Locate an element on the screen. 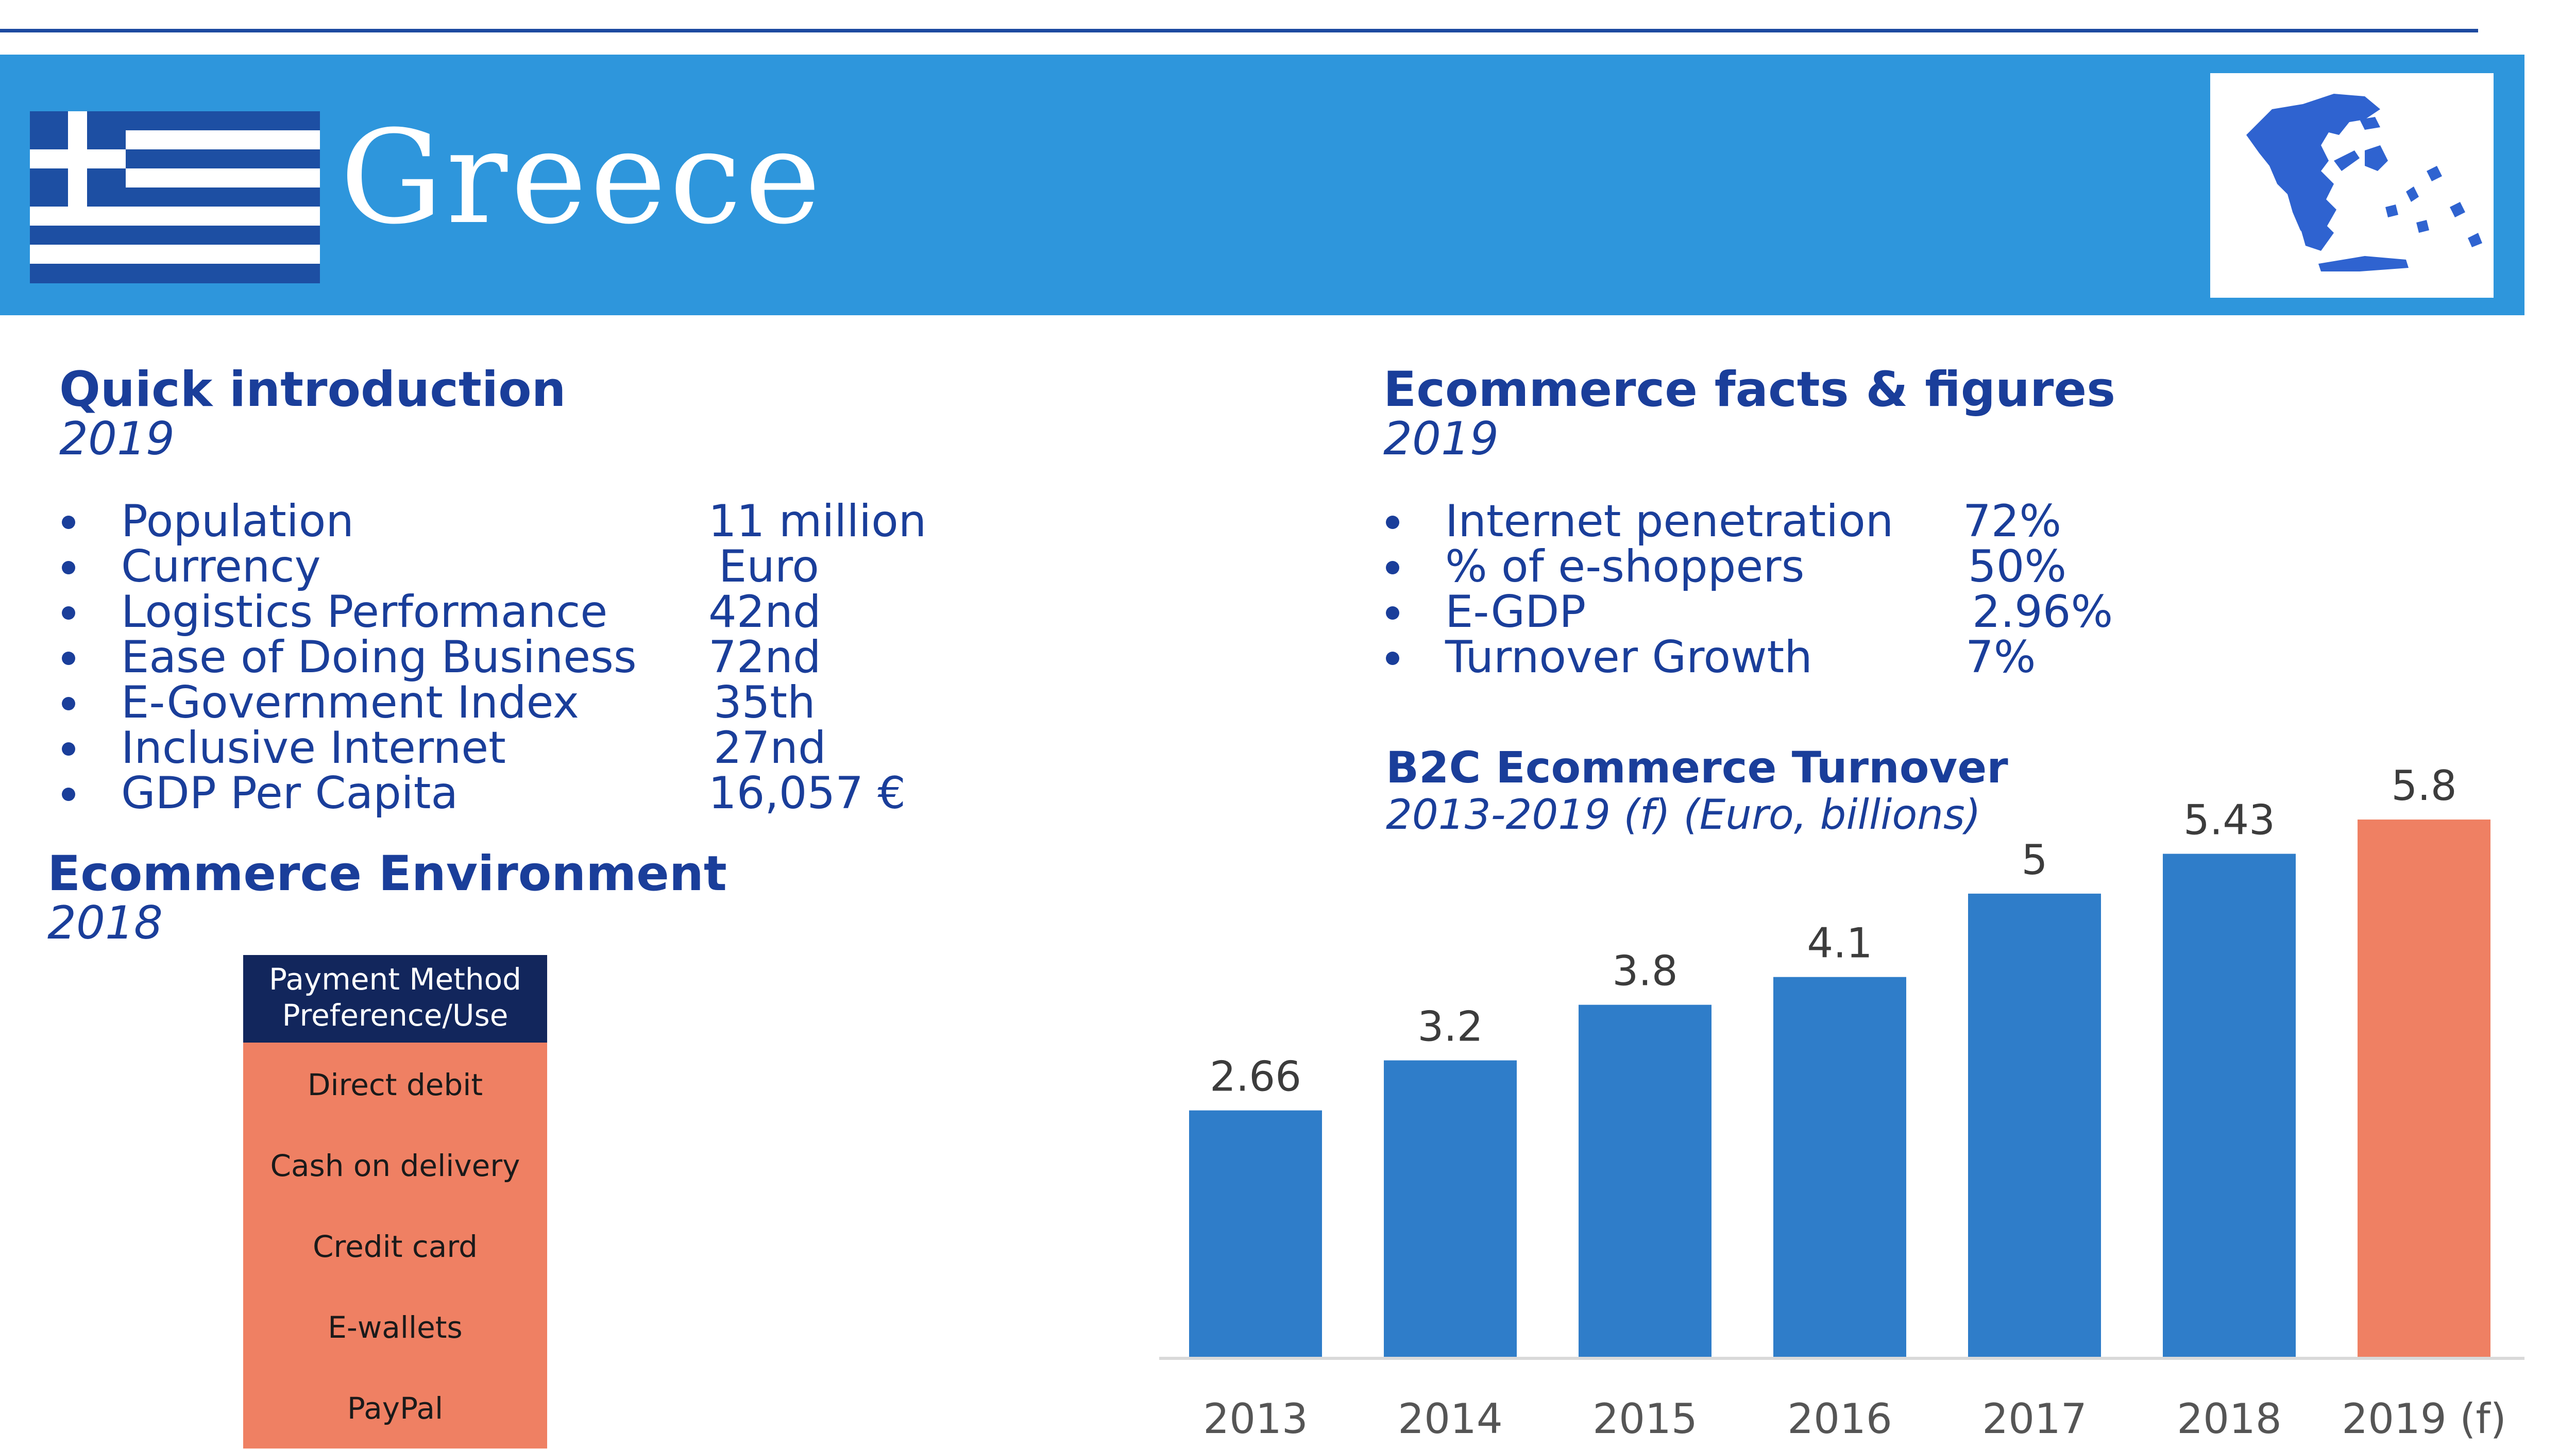 This screenshot has width=2576, height=1449. ecommerce-facts-title: Ecommerce facts & figures is located at coordinates (1749, 390).